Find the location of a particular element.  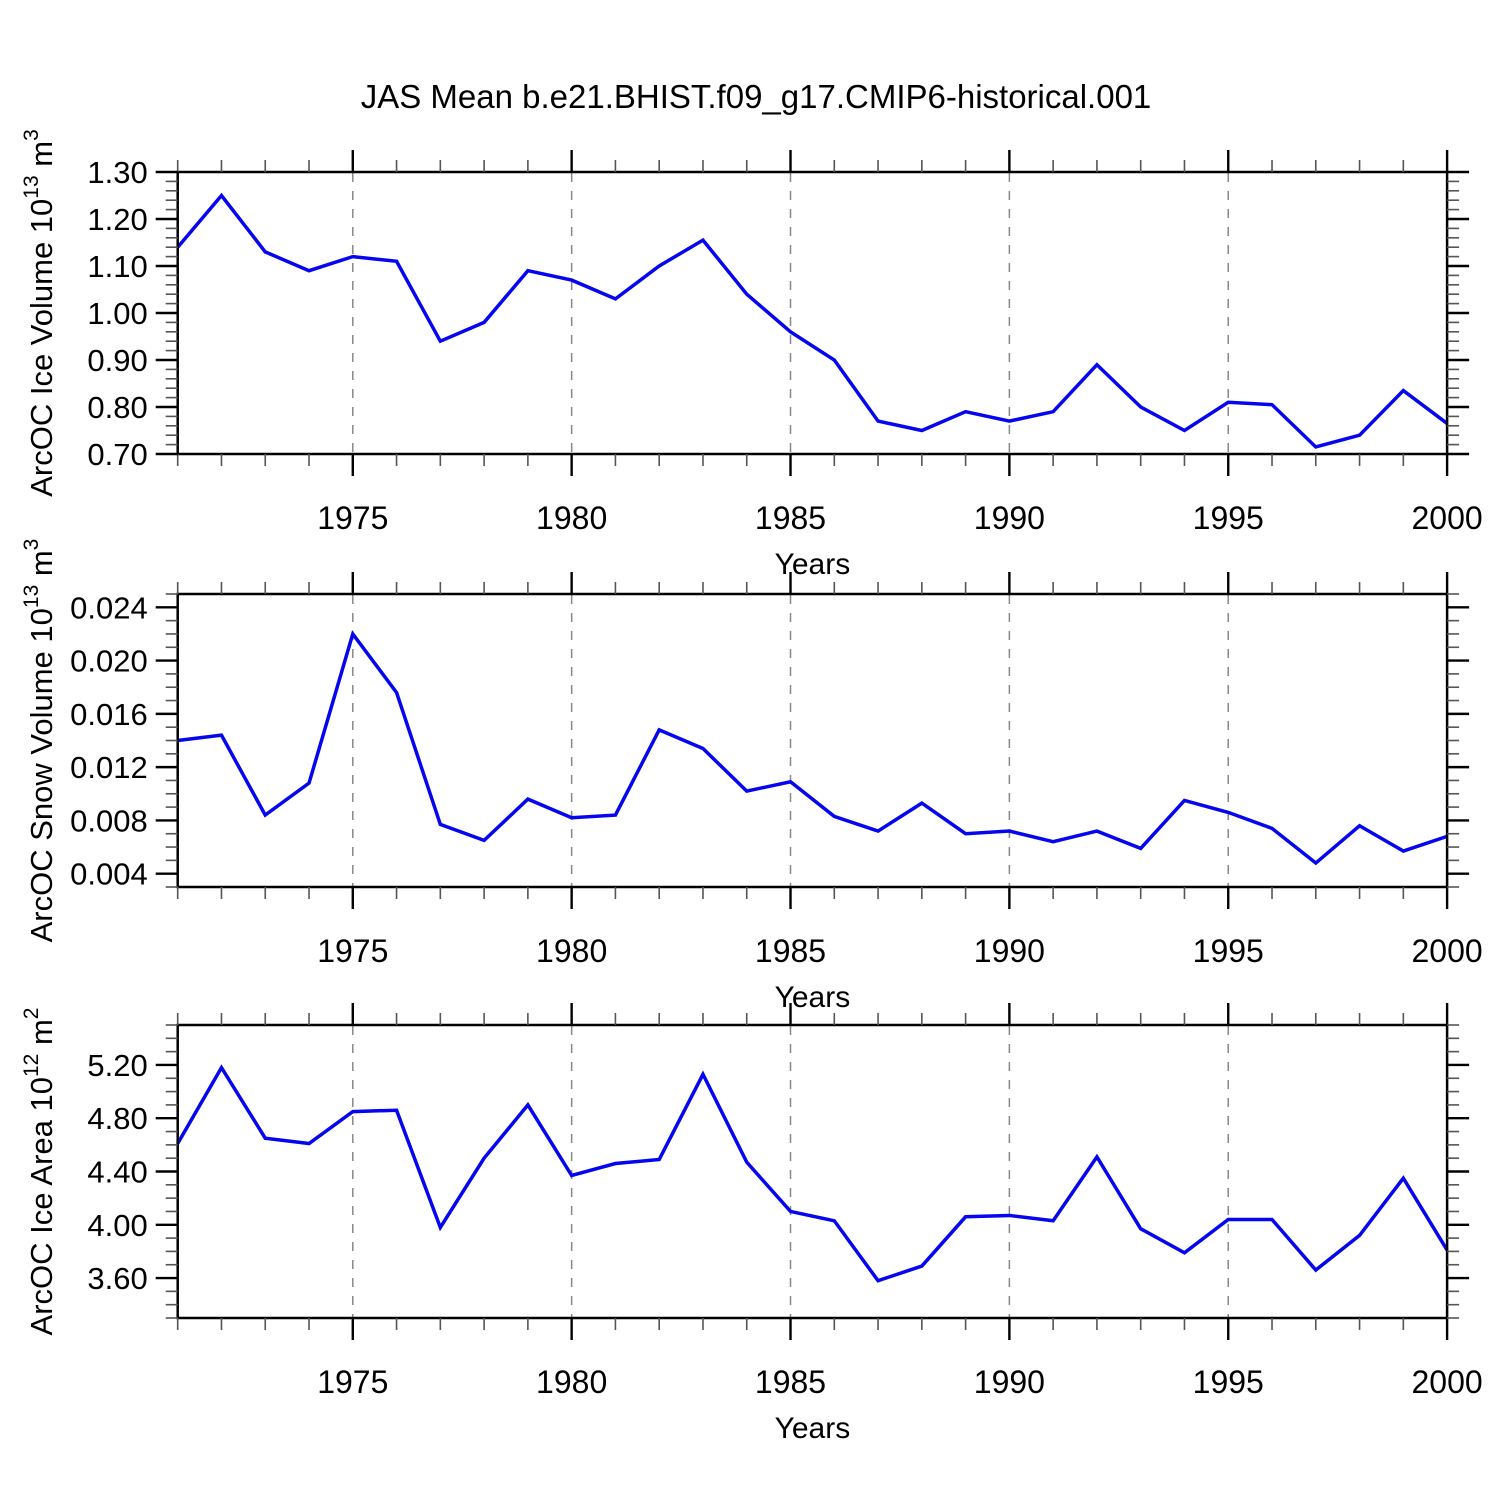

y-tick-label: 4.00 is located at coordinates (117, 1225).